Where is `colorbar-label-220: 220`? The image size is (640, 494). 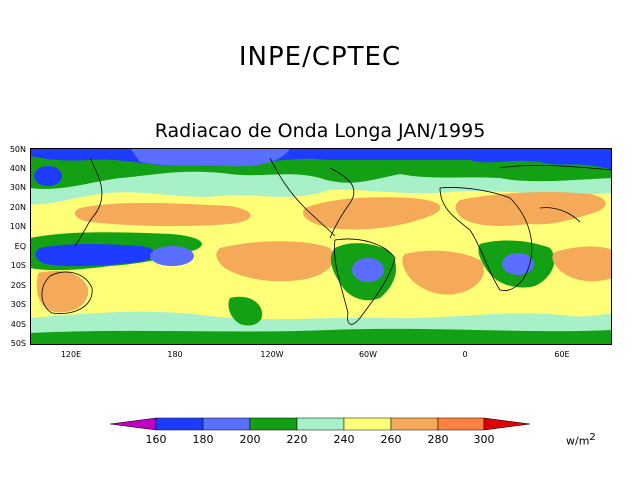
colorbar-label-220: 220 is located at coordinates (297, 439).